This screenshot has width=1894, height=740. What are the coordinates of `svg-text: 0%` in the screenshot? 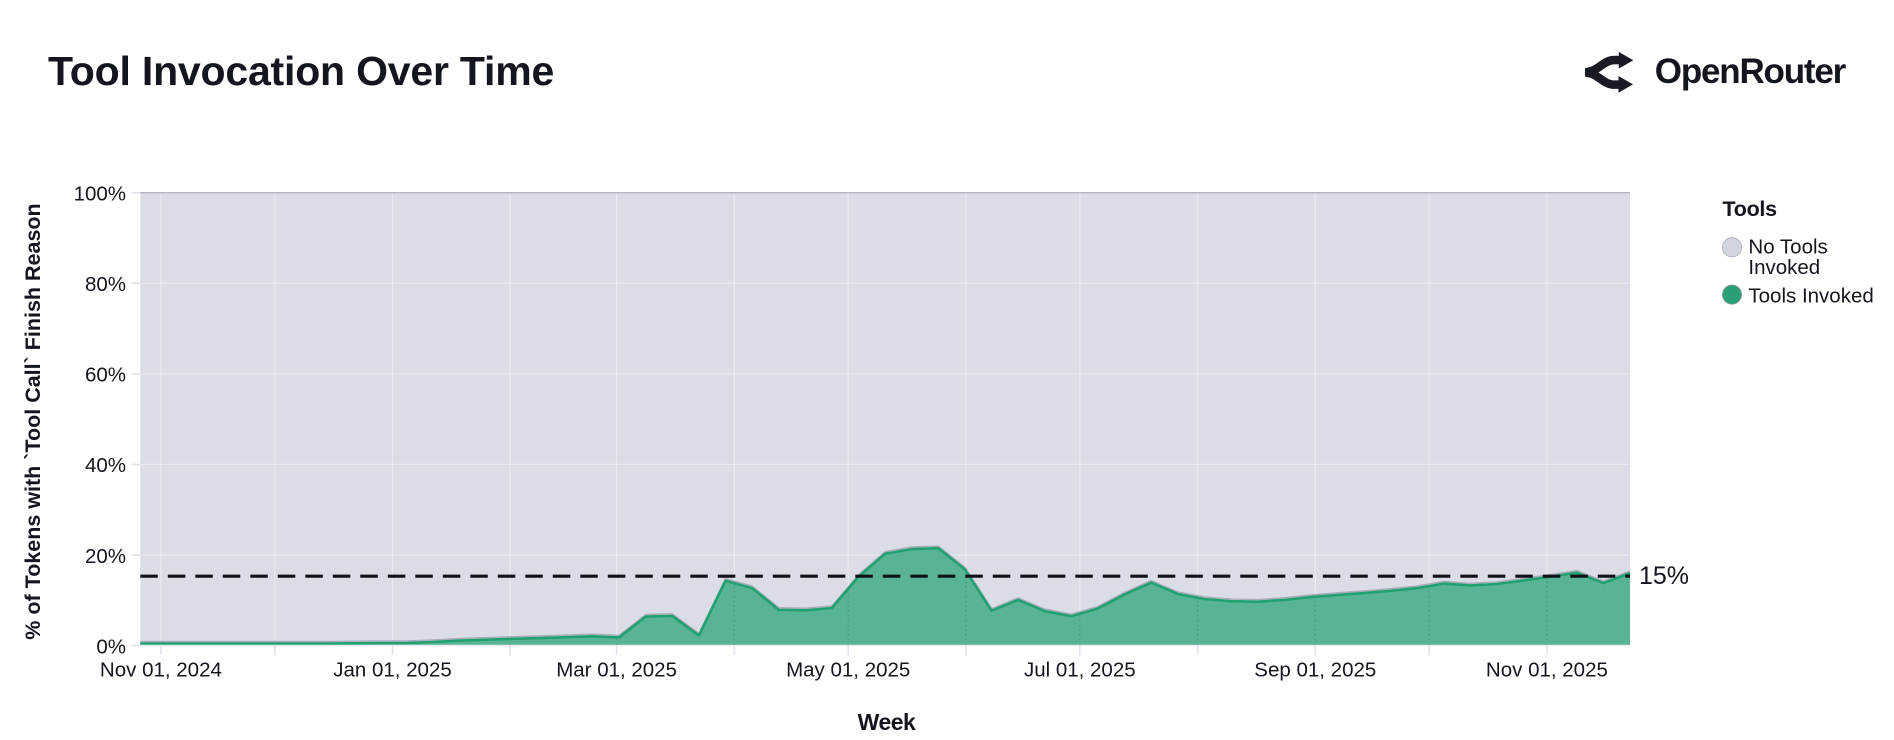 It's located at (111, 646).